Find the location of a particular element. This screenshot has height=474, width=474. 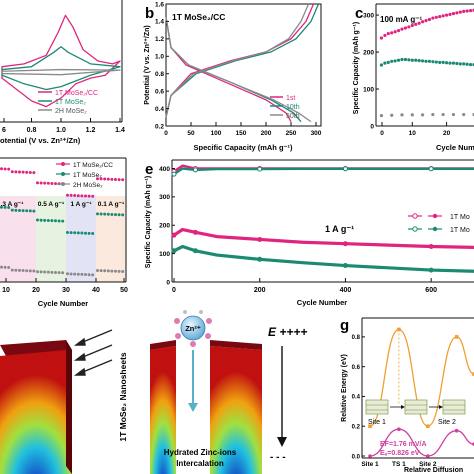

nanosheet-slab-middle-right is located at coordinates (236, 407).